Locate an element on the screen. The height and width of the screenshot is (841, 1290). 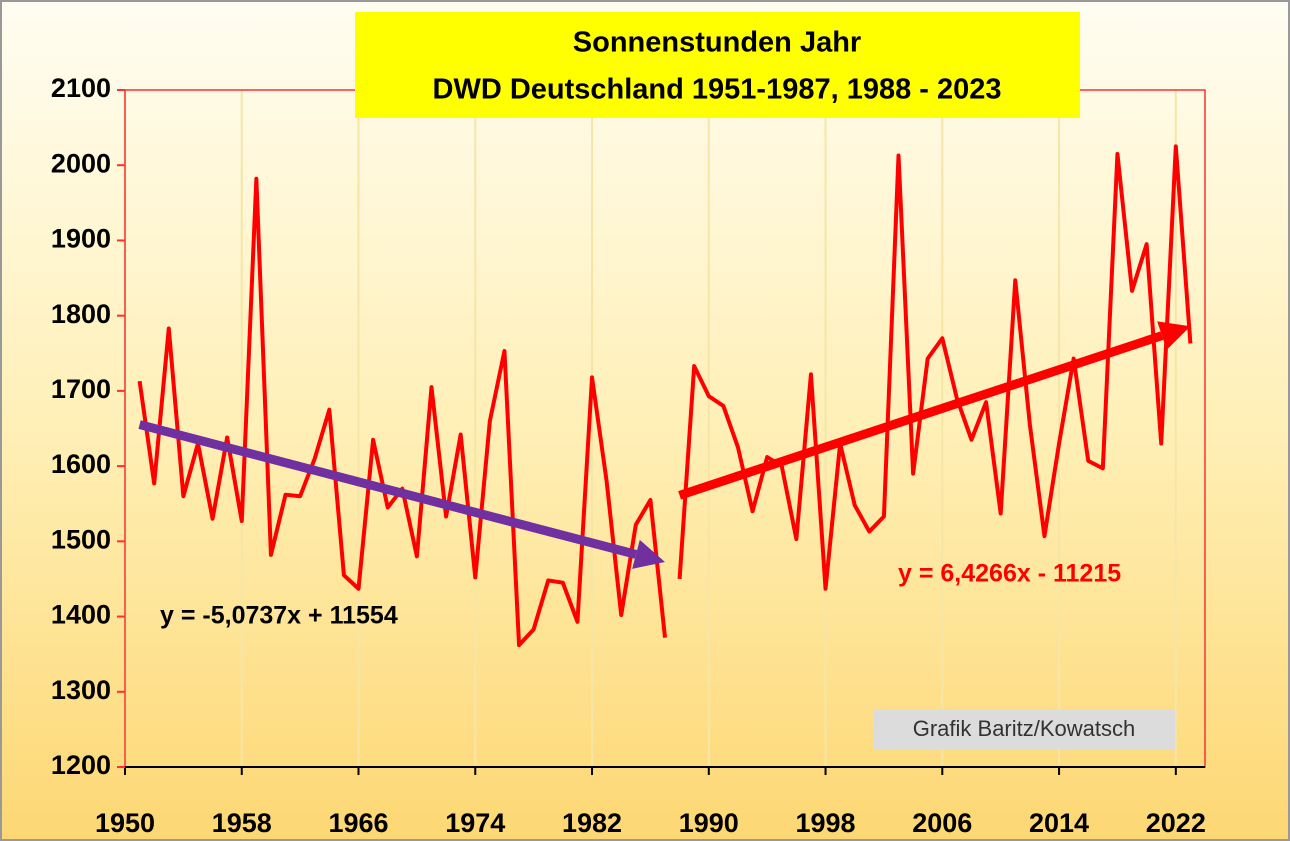
x-tick-label: 1958 is located at coordinates (242, 823).